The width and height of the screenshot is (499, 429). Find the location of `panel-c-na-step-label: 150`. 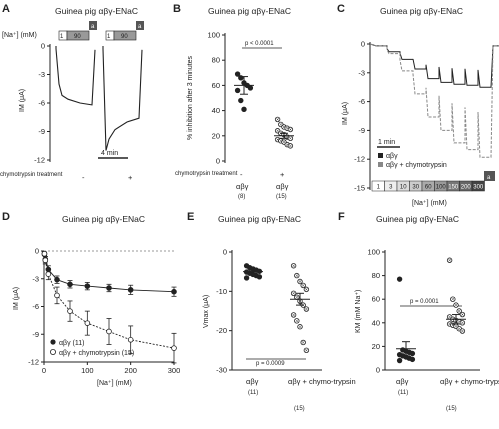

panel-c-na-step-label: 150 is located at coordinates (453, 188).